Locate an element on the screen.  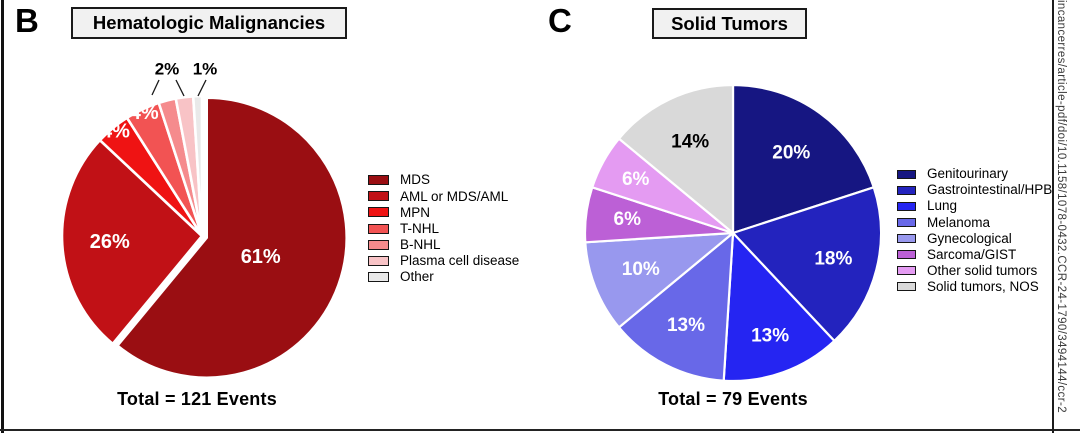
legend-item: Solid tumors, NOS is located at coordinates (974, 287).